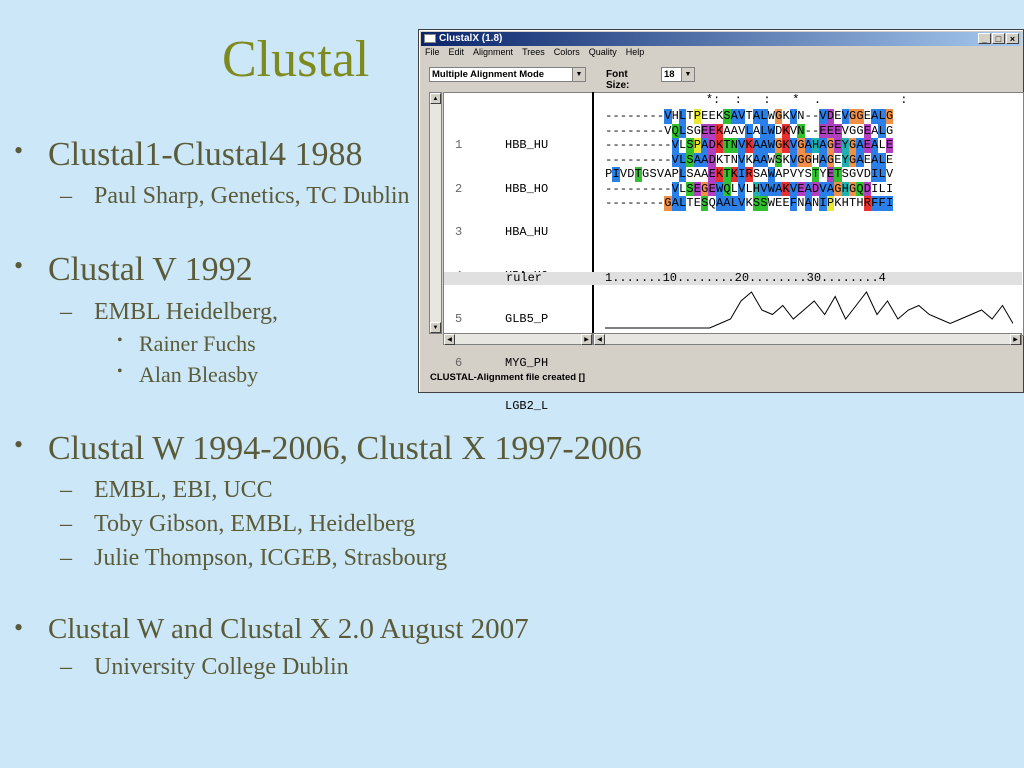 This screenshot has height=768, width=1024. Describe the element at coordinates (618, 80) in the screenshot. I see `font-size-label: Font Size:` at that location.